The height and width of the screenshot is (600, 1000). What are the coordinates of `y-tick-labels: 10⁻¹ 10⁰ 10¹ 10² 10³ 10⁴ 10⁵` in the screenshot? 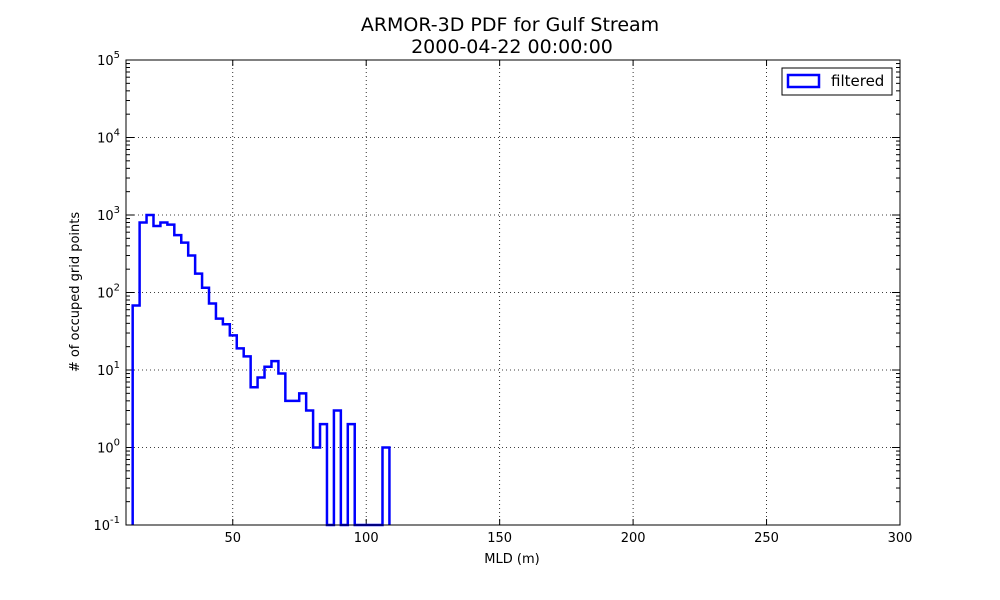 It's located at (106, 292).